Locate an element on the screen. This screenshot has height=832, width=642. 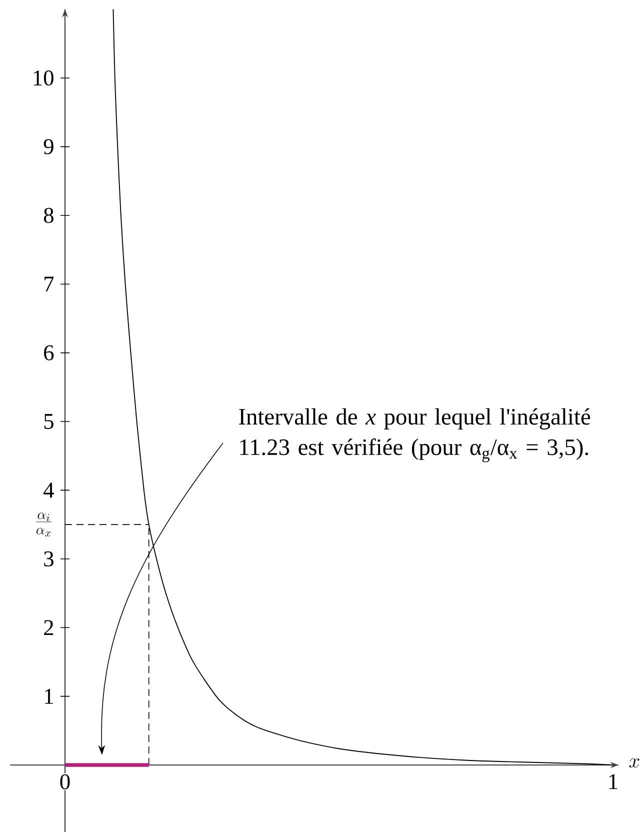
y-tick-label: 3 is located at coordinates (49, 558).